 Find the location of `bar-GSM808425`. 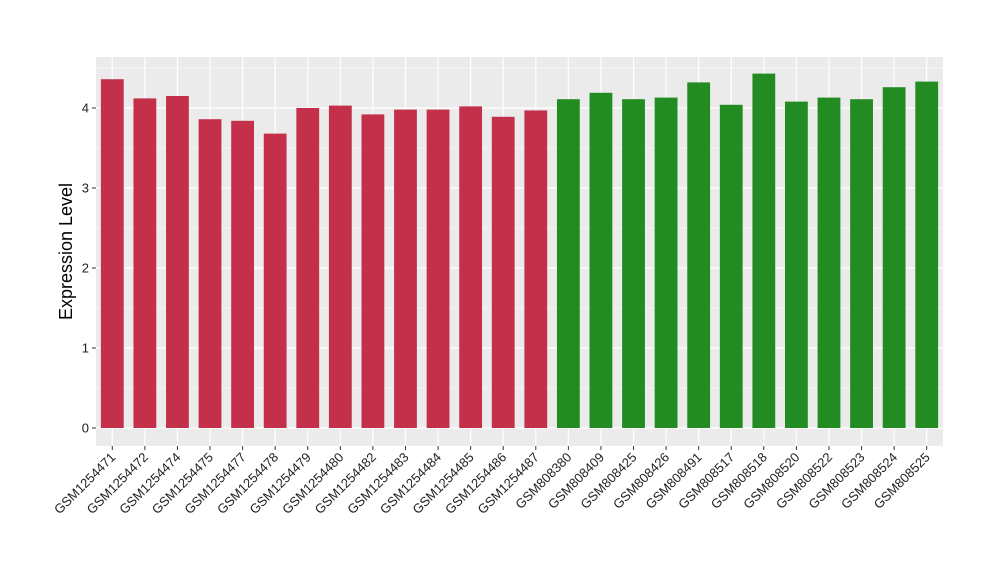

bar-GSM808425 is located at coordinates (633, 263).